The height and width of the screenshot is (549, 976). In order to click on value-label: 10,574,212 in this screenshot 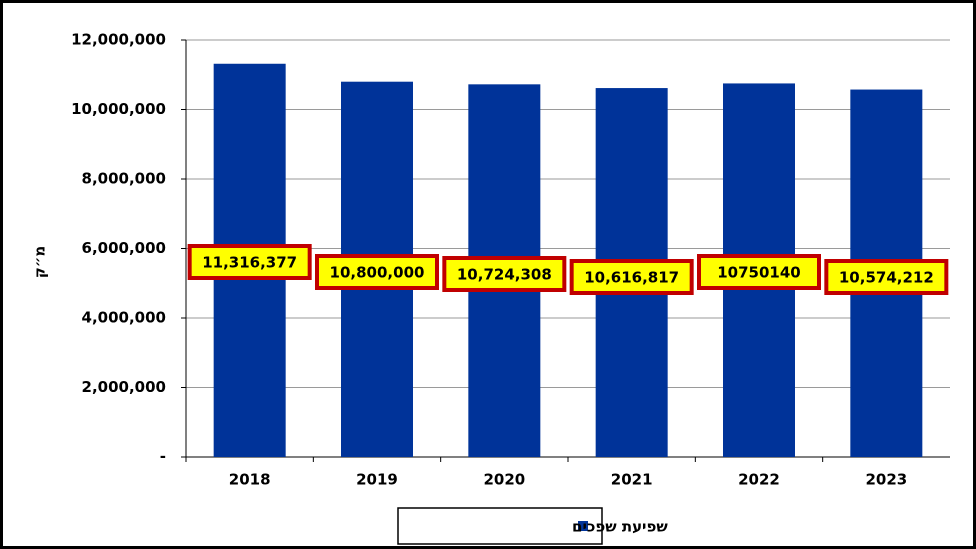, I will do `click(886, 278)`.